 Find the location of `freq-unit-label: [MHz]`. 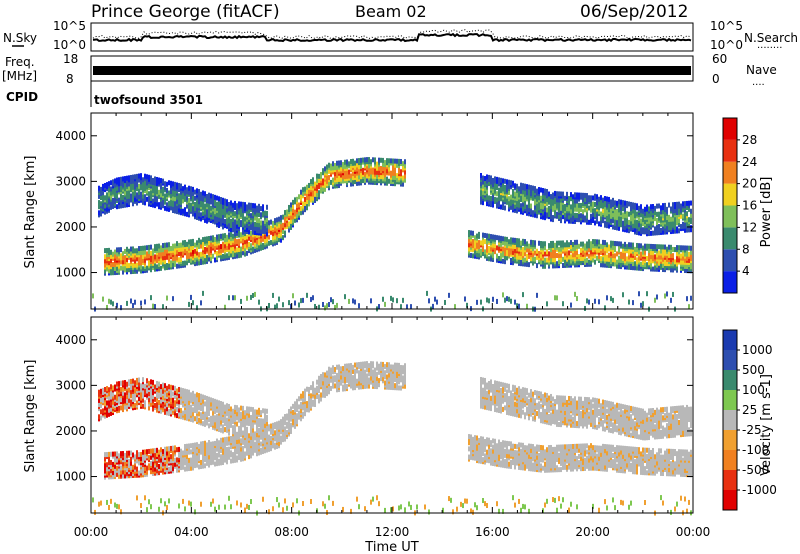

freq-unit-label: [MHz] is located at coordinates (19, 76).